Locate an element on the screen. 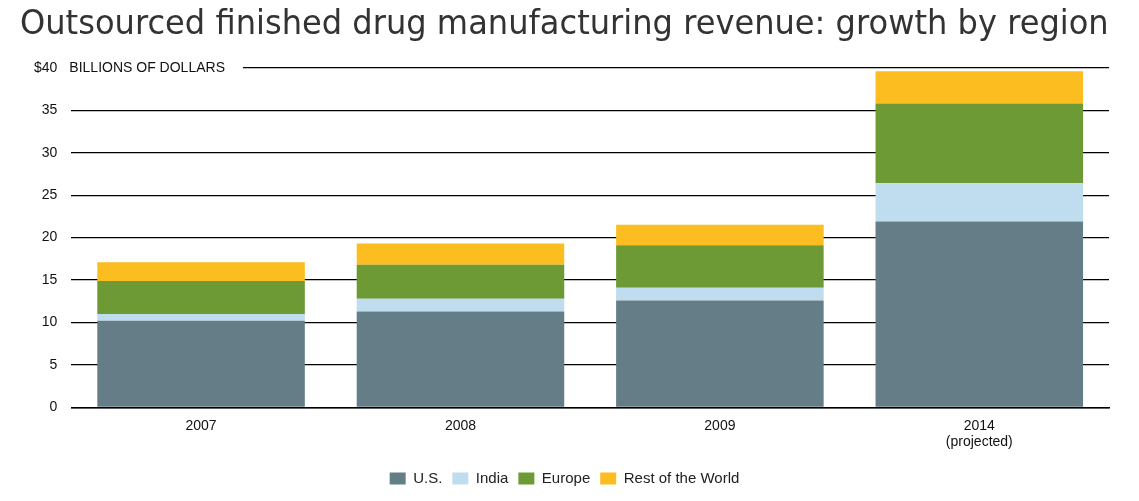 Image resolution: width=1139 pixels, height=501 pixels. y-tick-label: 5 is located at coordinates (53, 363).